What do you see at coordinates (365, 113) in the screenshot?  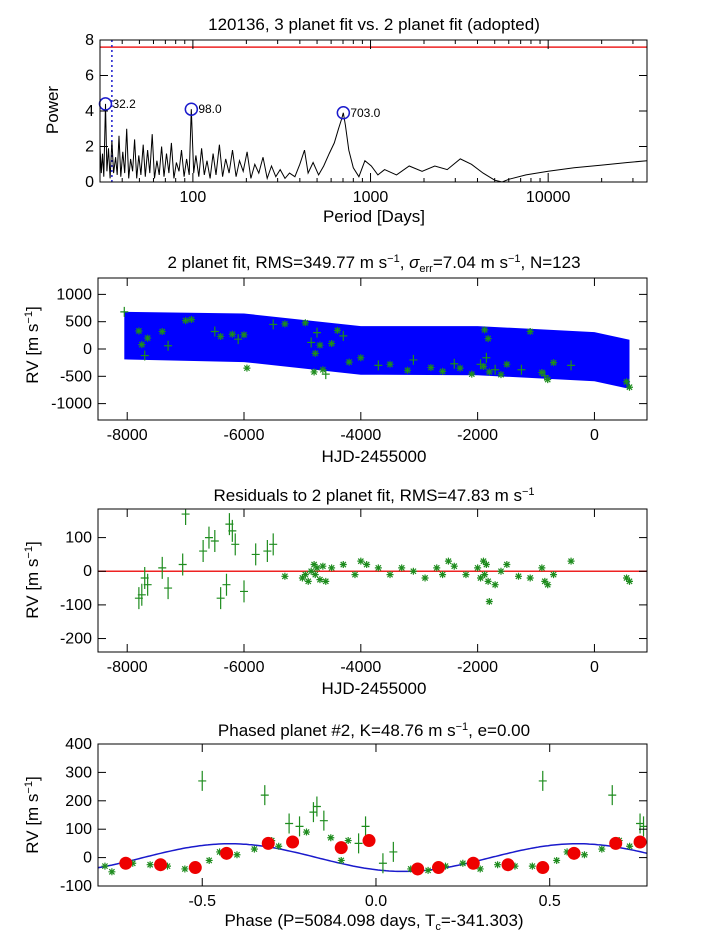 I see `peak-label: 703.0` at bounding box center [365, 113].